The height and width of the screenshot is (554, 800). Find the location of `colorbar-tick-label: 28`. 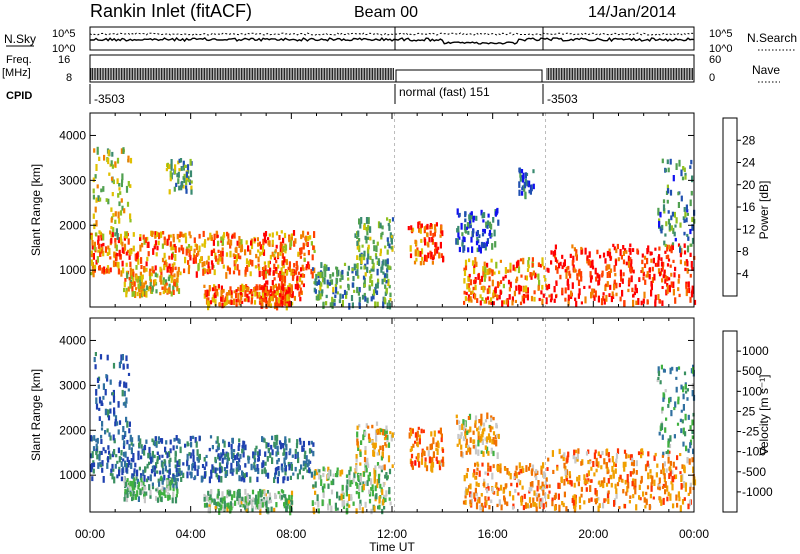

colorbar-tick-label: 28 is located at coordinates (749, 140).